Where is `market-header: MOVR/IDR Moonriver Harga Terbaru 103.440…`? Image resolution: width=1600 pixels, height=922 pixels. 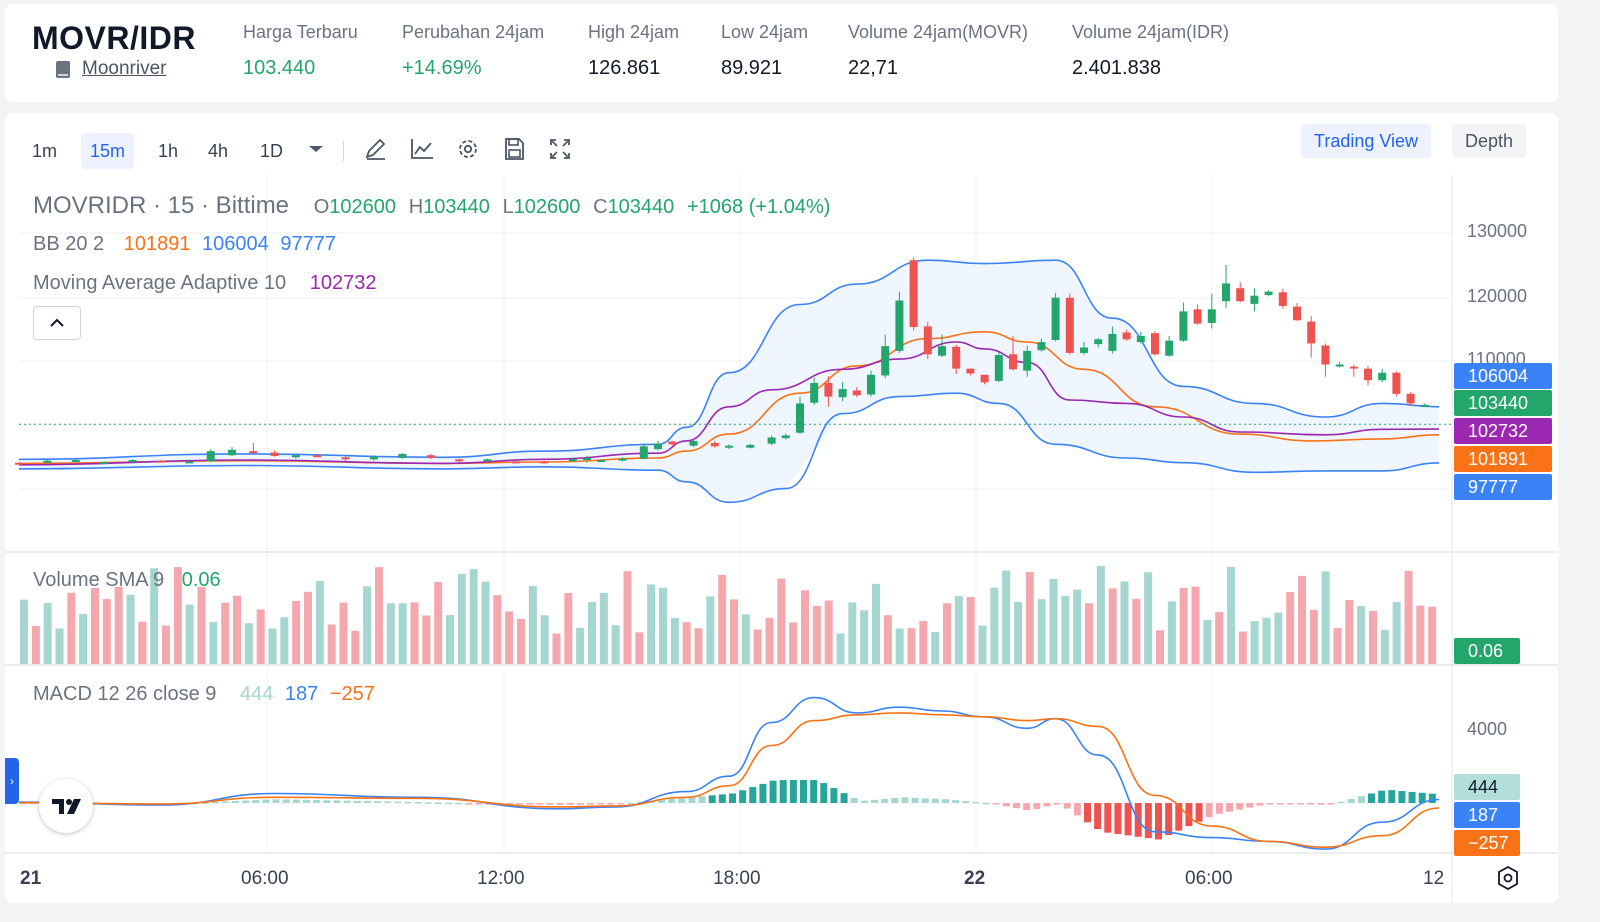
market-header: MOVR/IDR Moonriver Harga Terbaru 103.440… is located at coordinates (781, 53).